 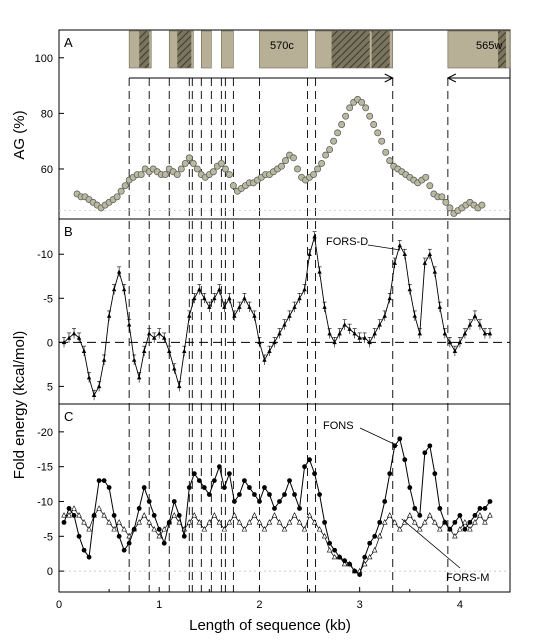 I want to click on pointer-fons, so click(x=378, y=437).